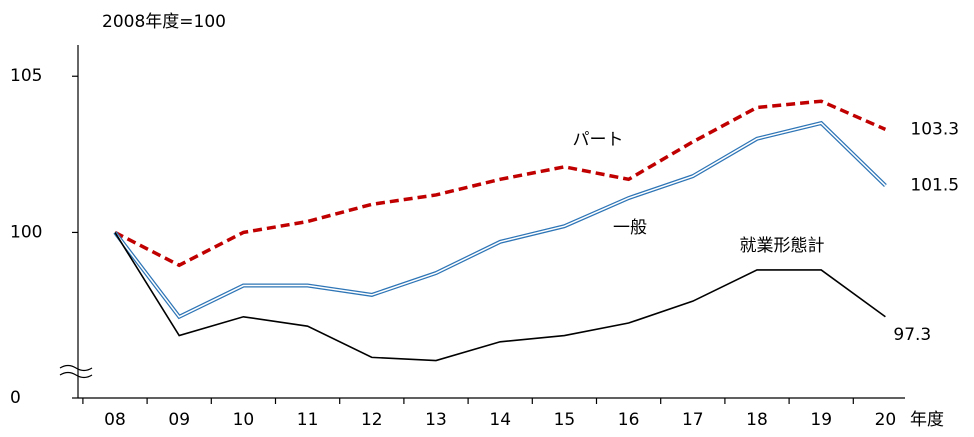 The image size is (974, 437). Describe the element at coordinates (782, 246) in the screenshot. I see `series-name: 就業形態計` at that location.